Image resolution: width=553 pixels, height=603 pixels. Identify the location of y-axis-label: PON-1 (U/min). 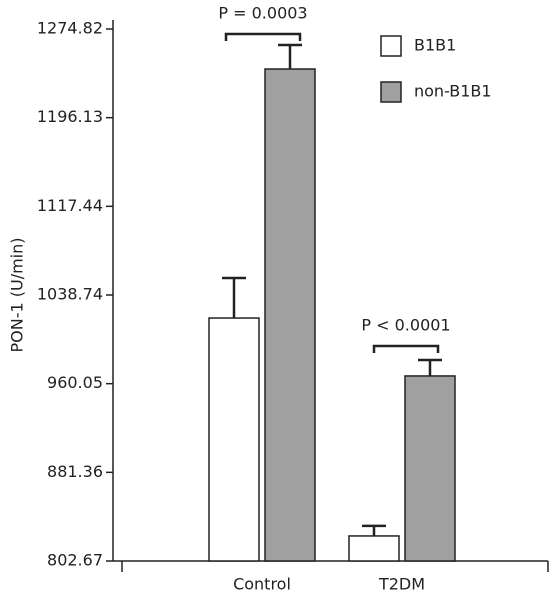
(17, 294).